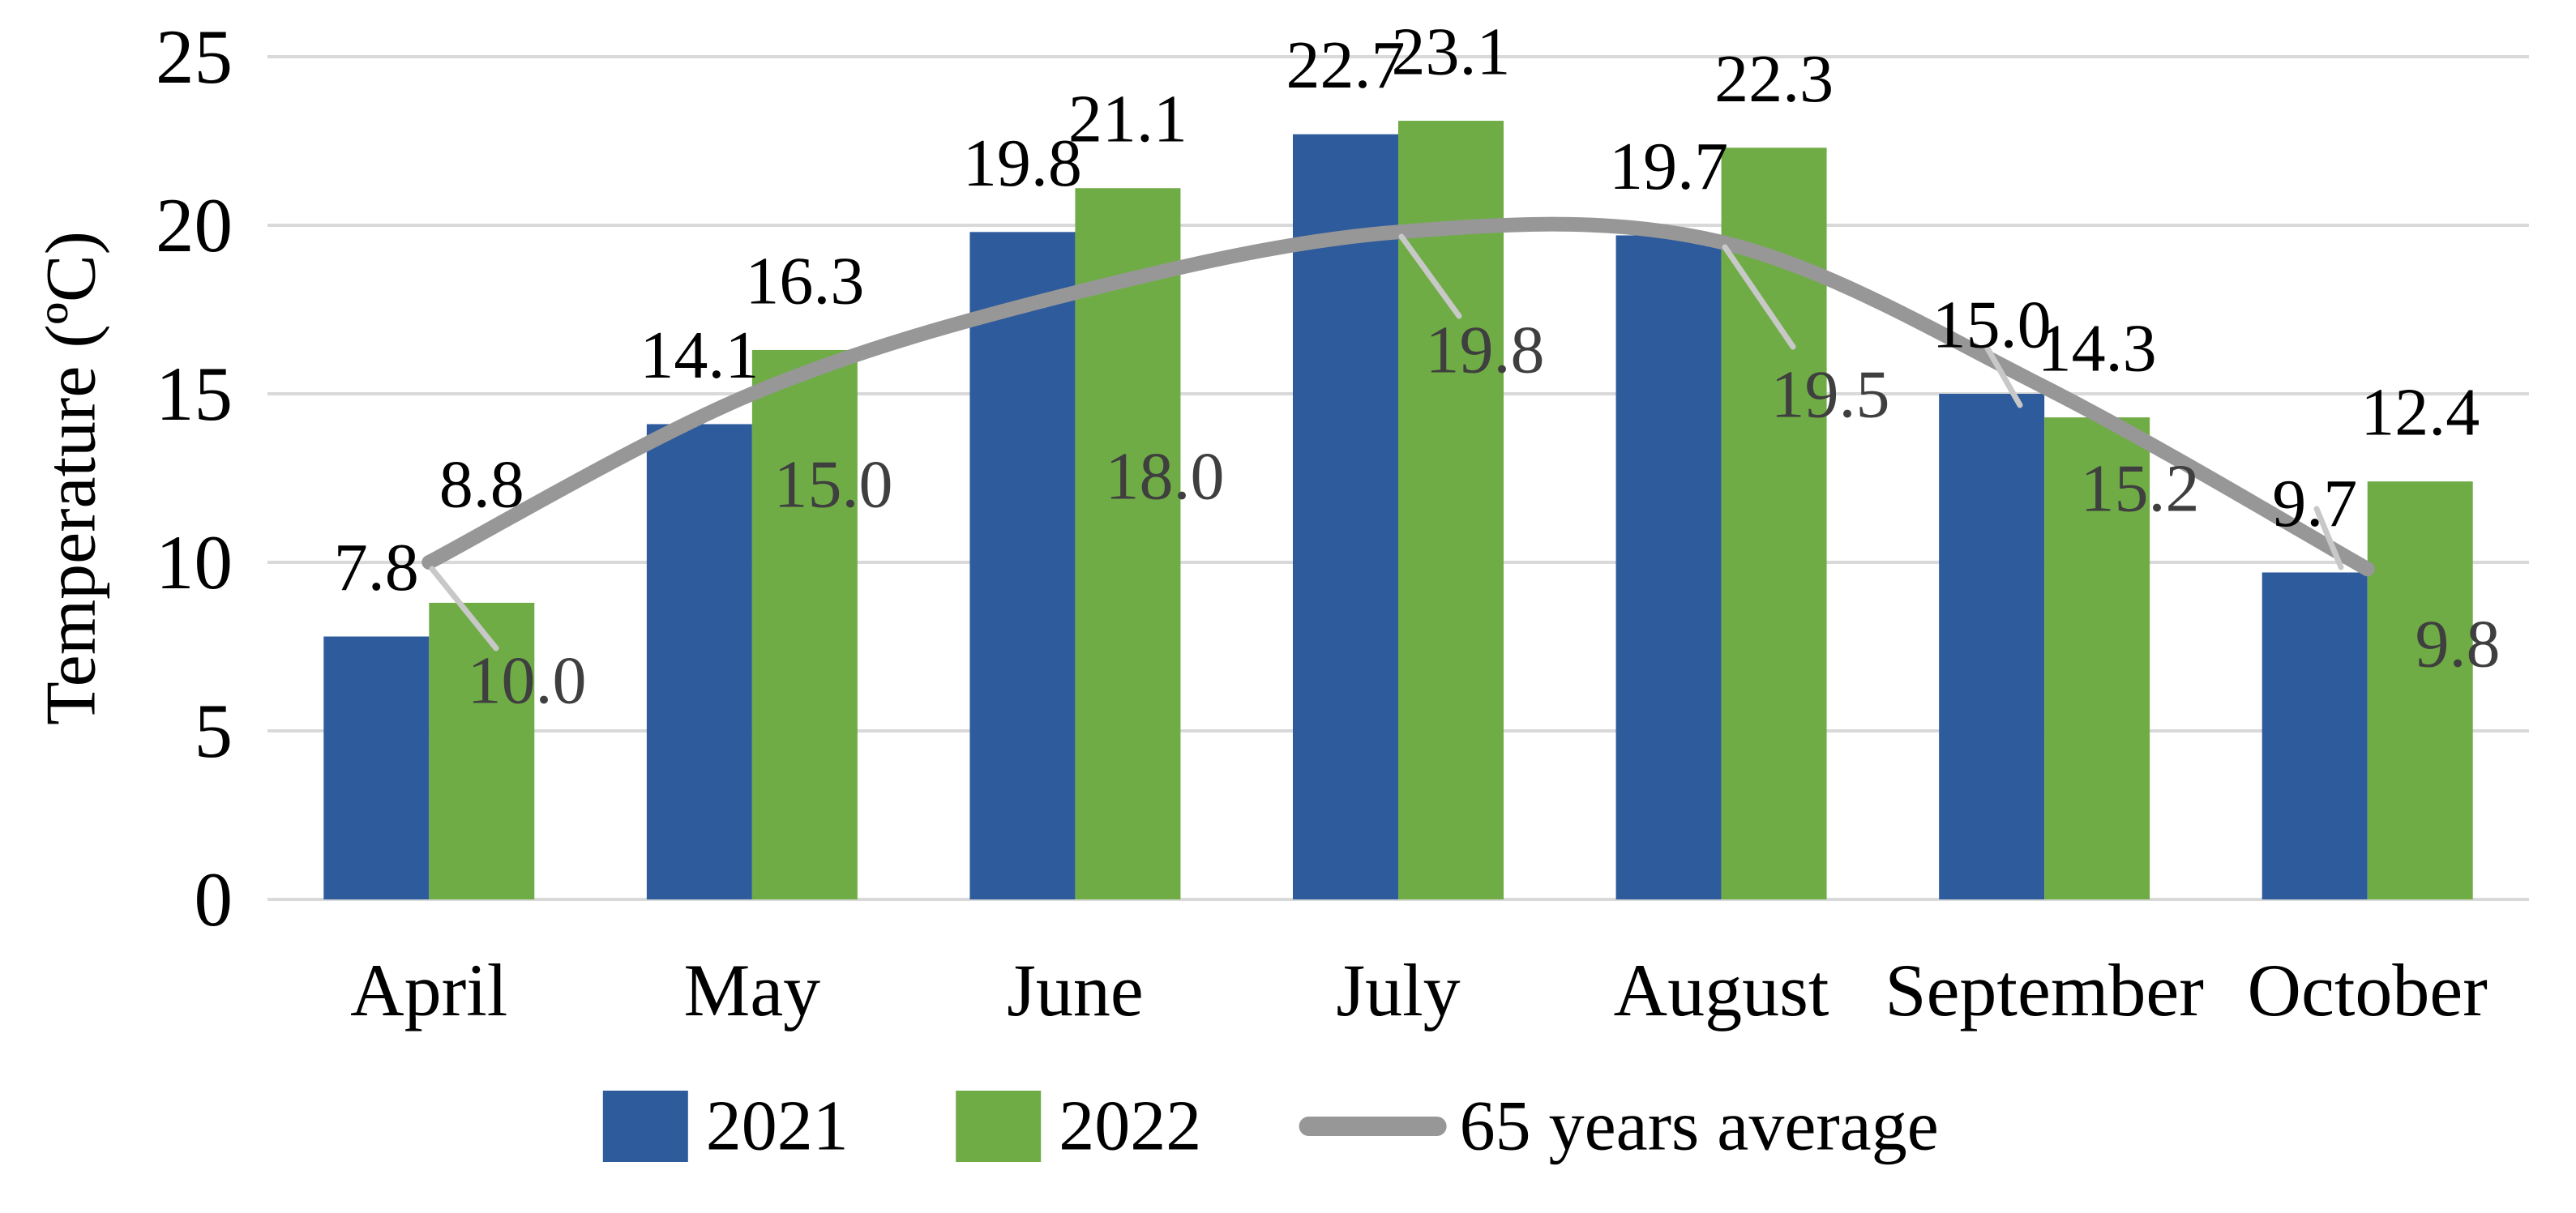  Describe the element at coordinates (2314, 503) in the screenshot. I see `bar-label-2021-october: 9.7` at that location.